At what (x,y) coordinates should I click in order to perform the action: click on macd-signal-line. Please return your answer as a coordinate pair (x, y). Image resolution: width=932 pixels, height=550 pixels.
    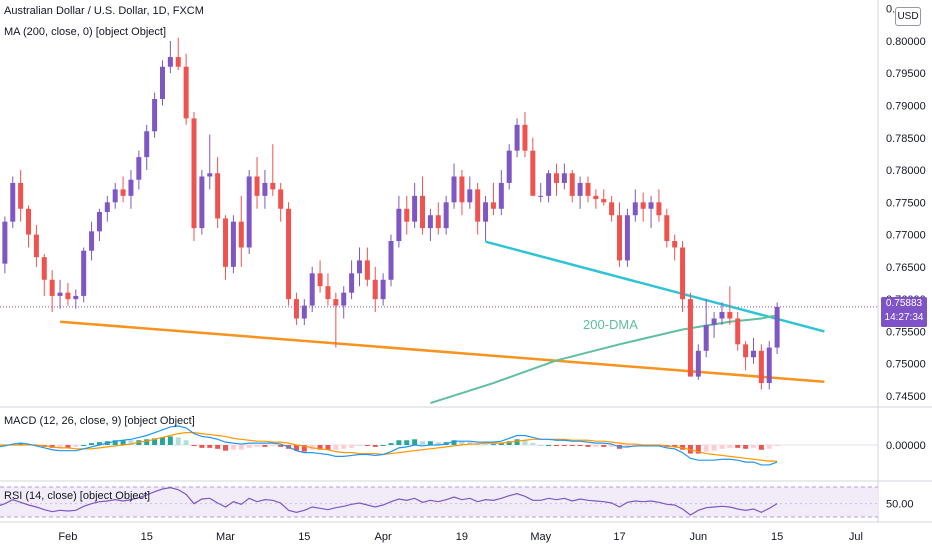
    Looking at the image, I should click on (389, 447).